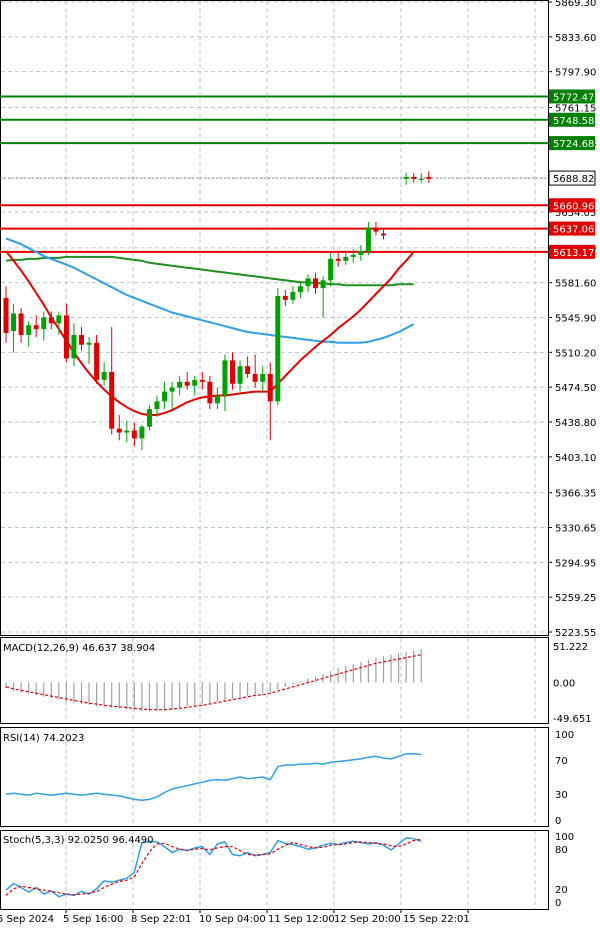  Describe the element at coordinates (232, 919) in the screenshot. I see `time-tick-label-3: 10 Sep 04:00` at that location.